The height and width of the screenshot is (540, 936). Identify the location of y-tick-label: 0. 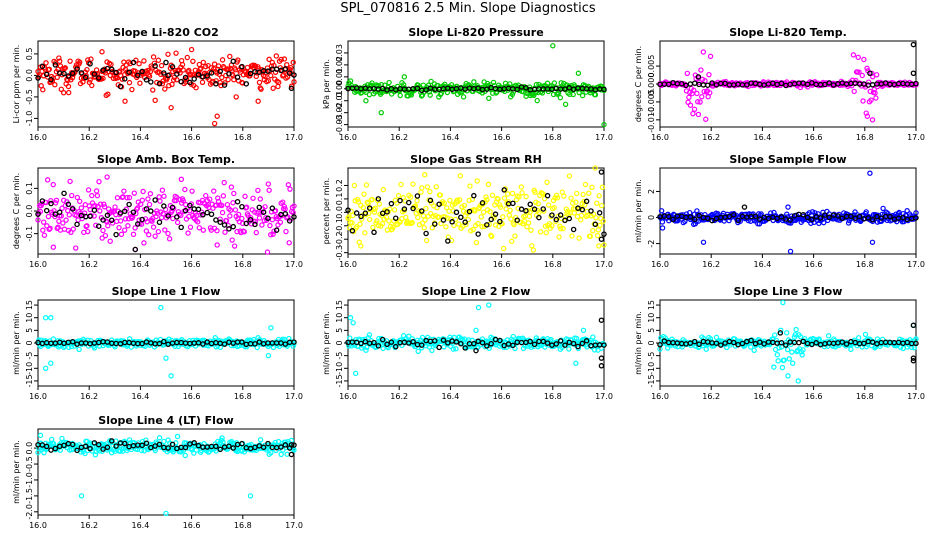
(29, 342).